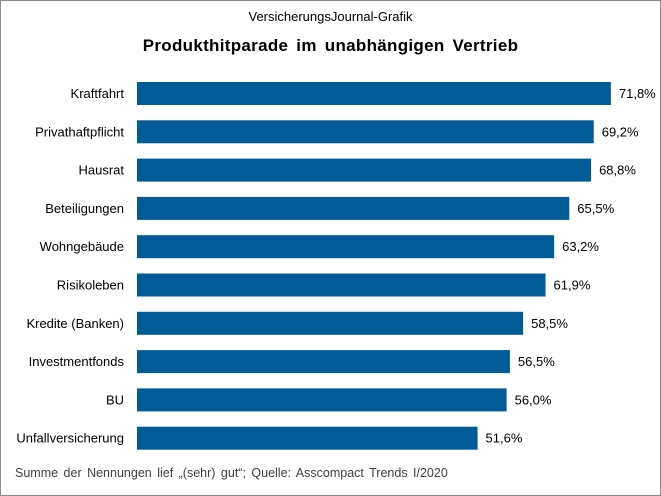  I want to click on value-label: 61,9%, so click(572, 285).